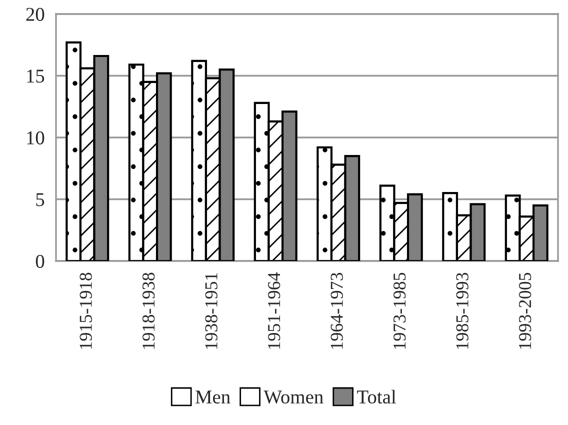 The image size is (568, 425). What do you see at coordinates (294, 397) in the screenshot?
I see `legend-label: Women` at bounding box center [294, 397].